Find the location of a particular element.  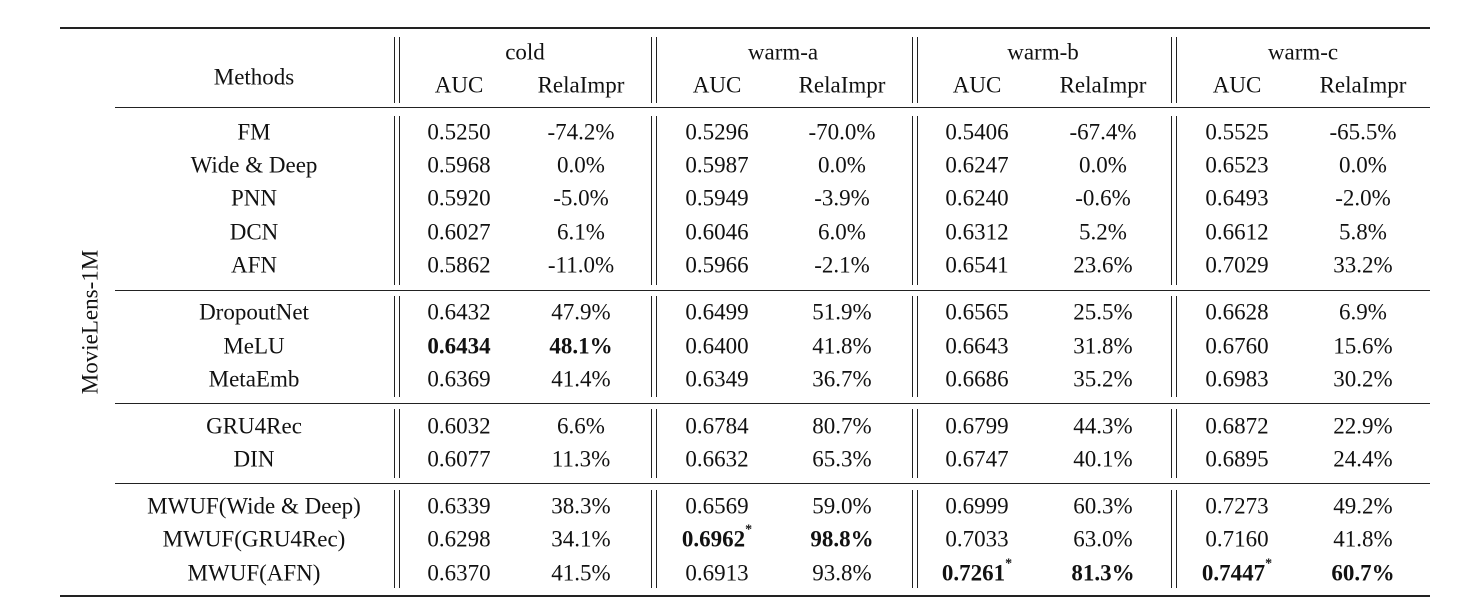

cell-text: 0.6369 is located at coordinates (459, 379).